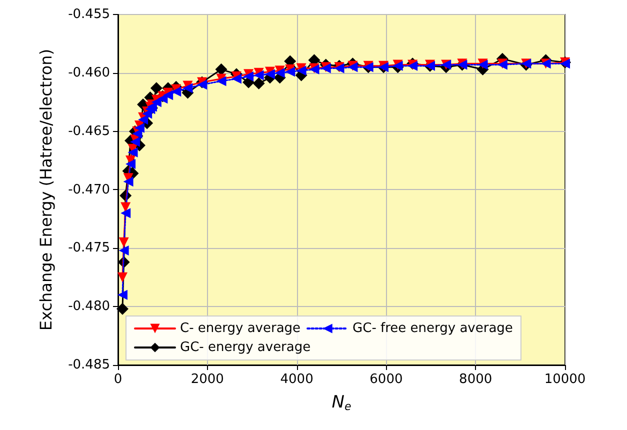 This screenshot has height=430, width=627. I want to click on y-tick-label: -0.455, so click(89, 14).